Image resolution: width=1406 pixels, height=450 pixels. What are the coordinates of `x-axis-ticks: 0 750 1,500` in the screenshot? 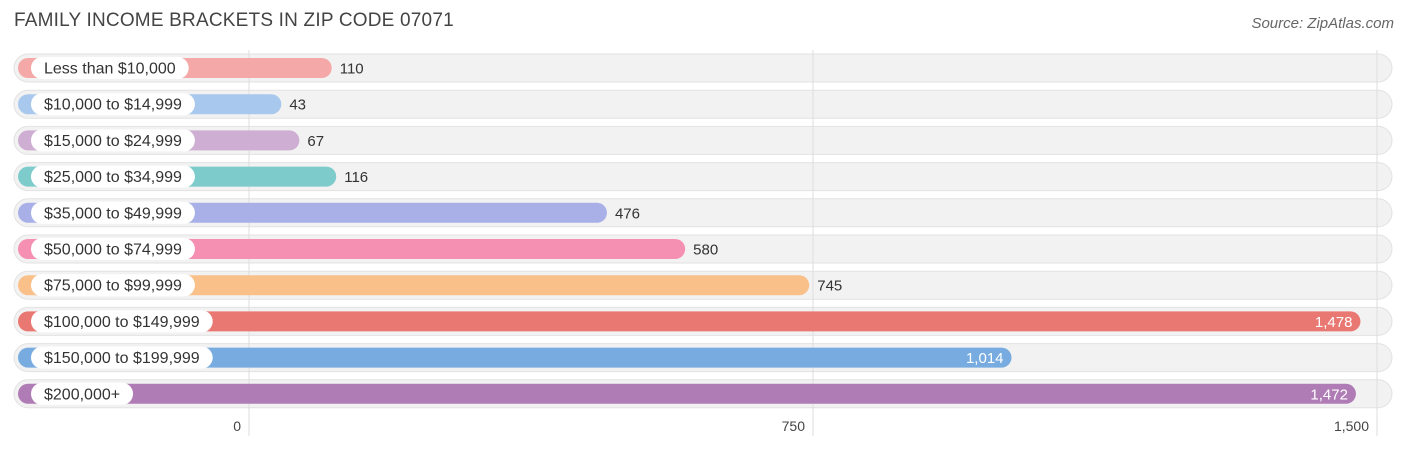 It's located at (801, 426).